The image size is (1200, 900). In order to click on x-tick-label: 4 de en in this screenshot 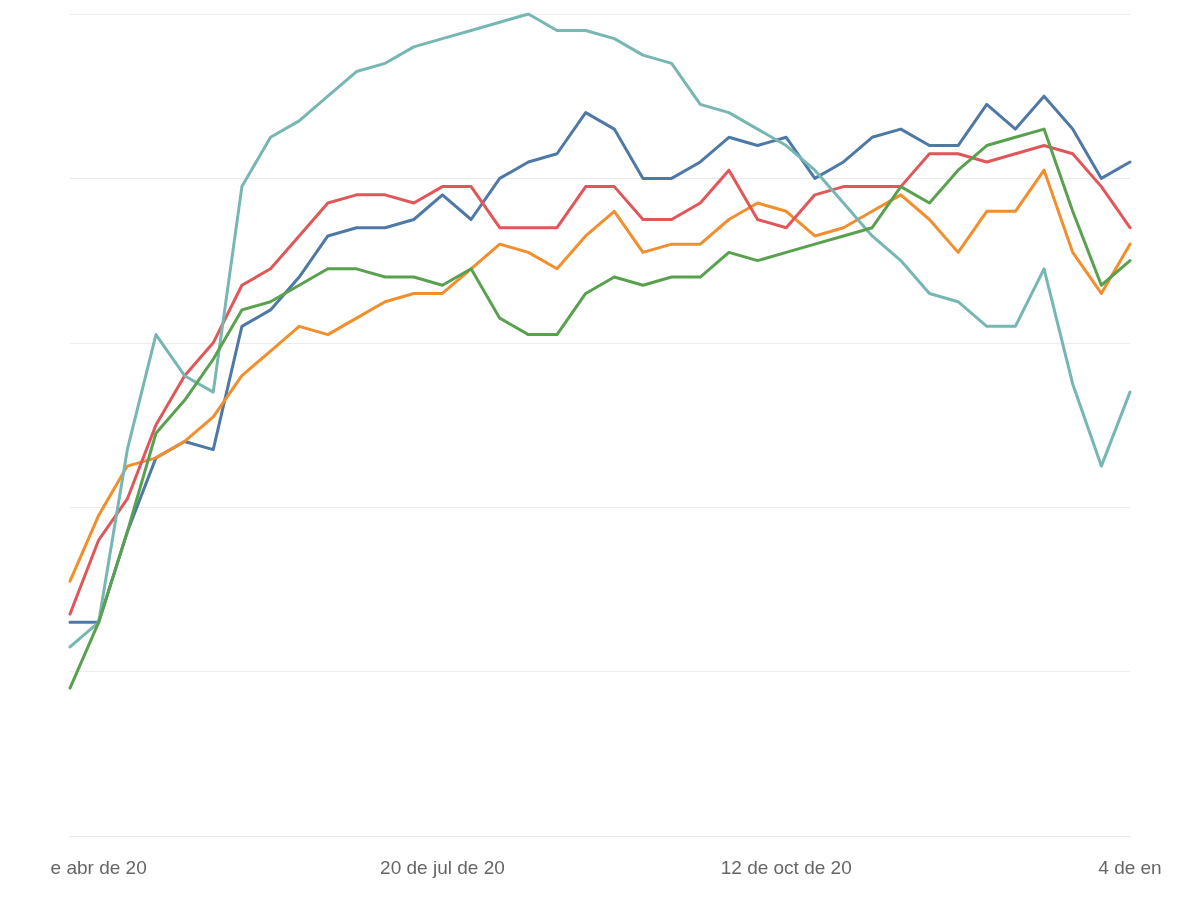, I will do `click(1130, 867)`.